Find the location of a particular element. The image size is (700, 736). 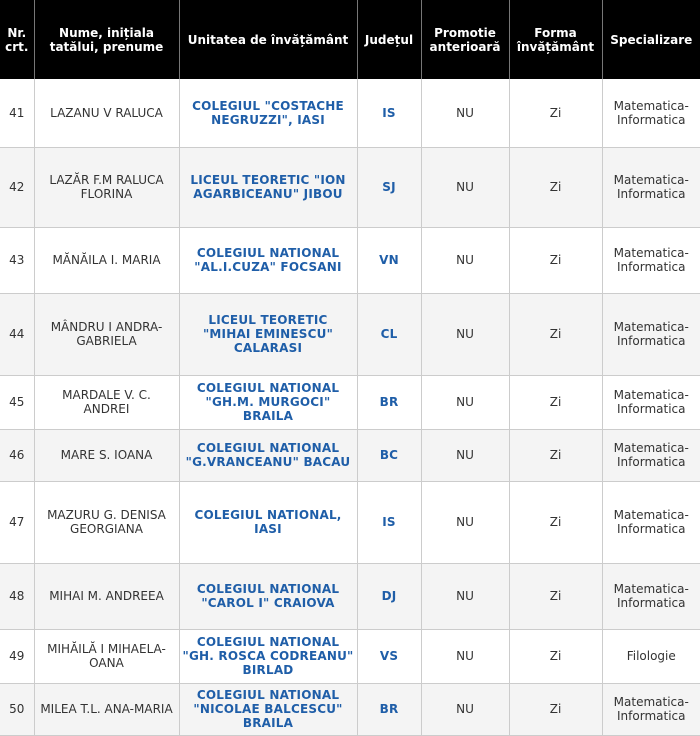

school-link: COLEGIUL NATIONAL "CAROL I" CRAIOVA is located at coordinates (268, 596).